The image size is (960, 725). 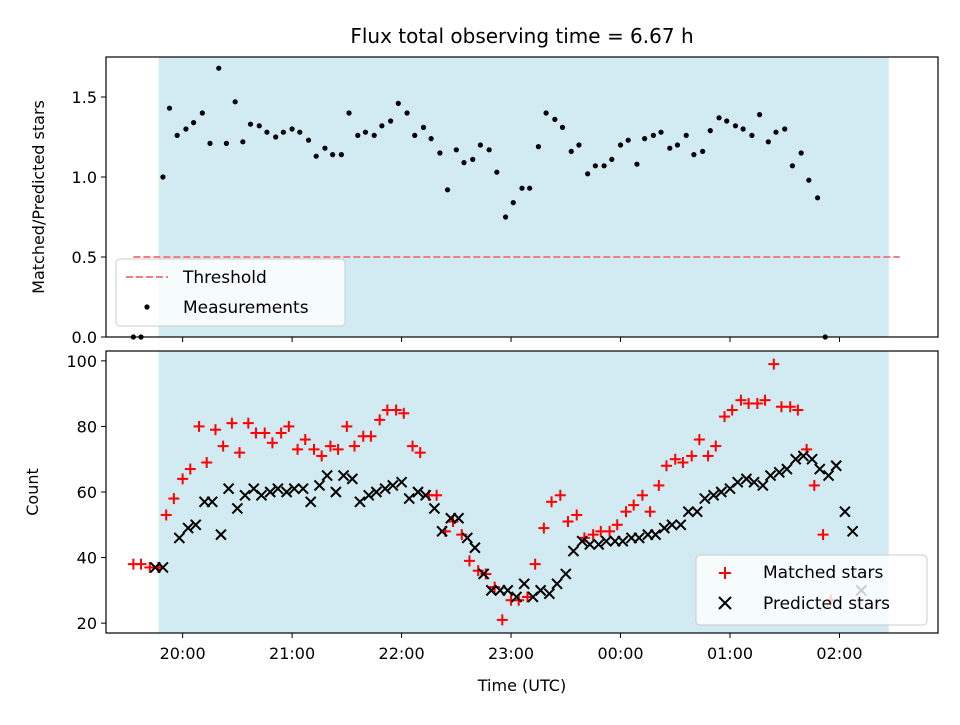 What do you see at coordinates (84, 337) in the screenshot?
I see `top-y-tick-label: 0.0` at bounding box center [84, 337].